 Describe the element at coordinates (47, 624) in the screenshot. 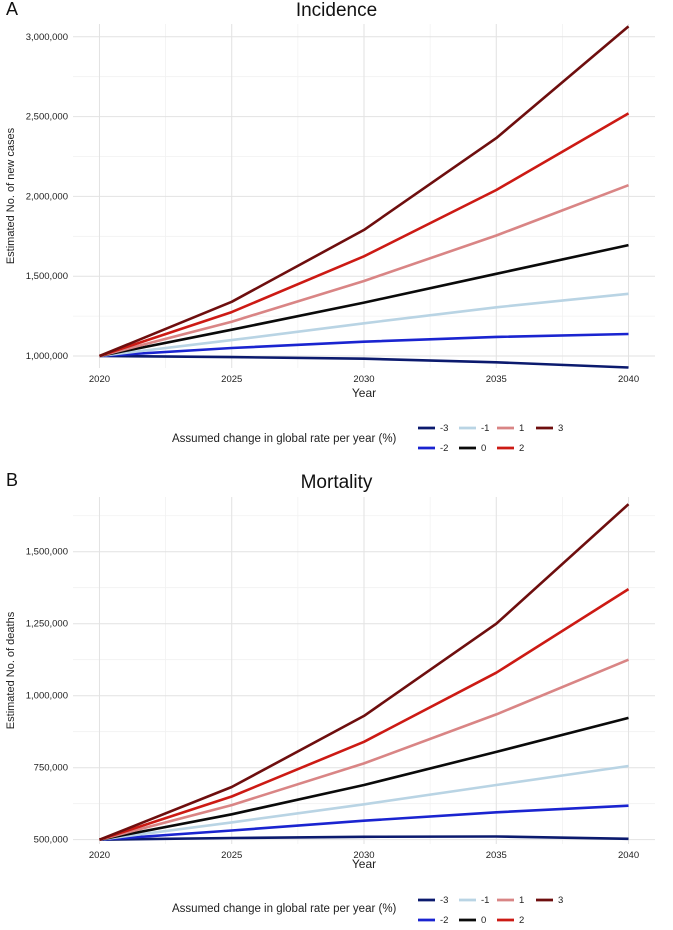

I see `y-tick-label: 1,250,000` at that location.